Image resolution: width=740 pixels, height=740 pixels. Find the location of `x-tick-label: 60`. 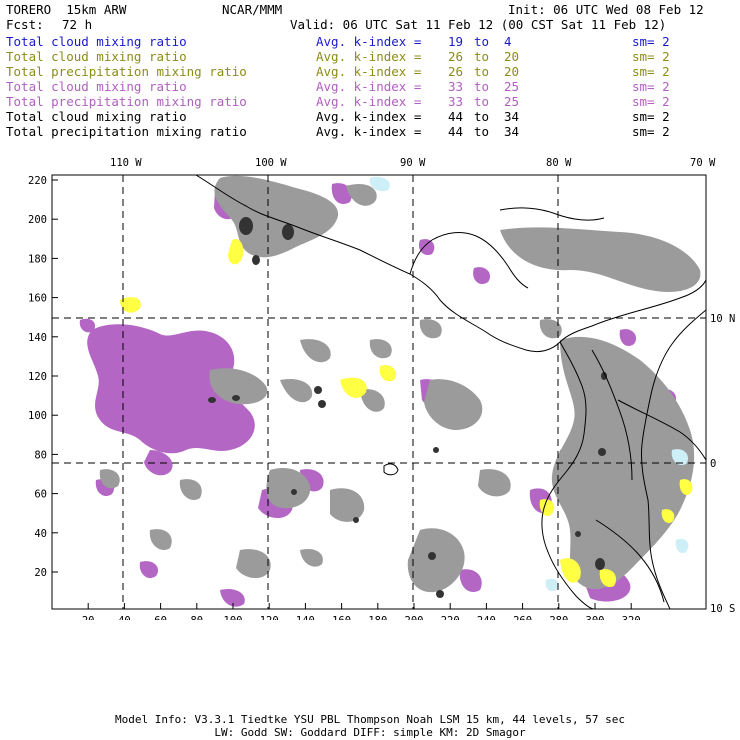

x-tick-label: 60 is located at coordinates (160, 617).